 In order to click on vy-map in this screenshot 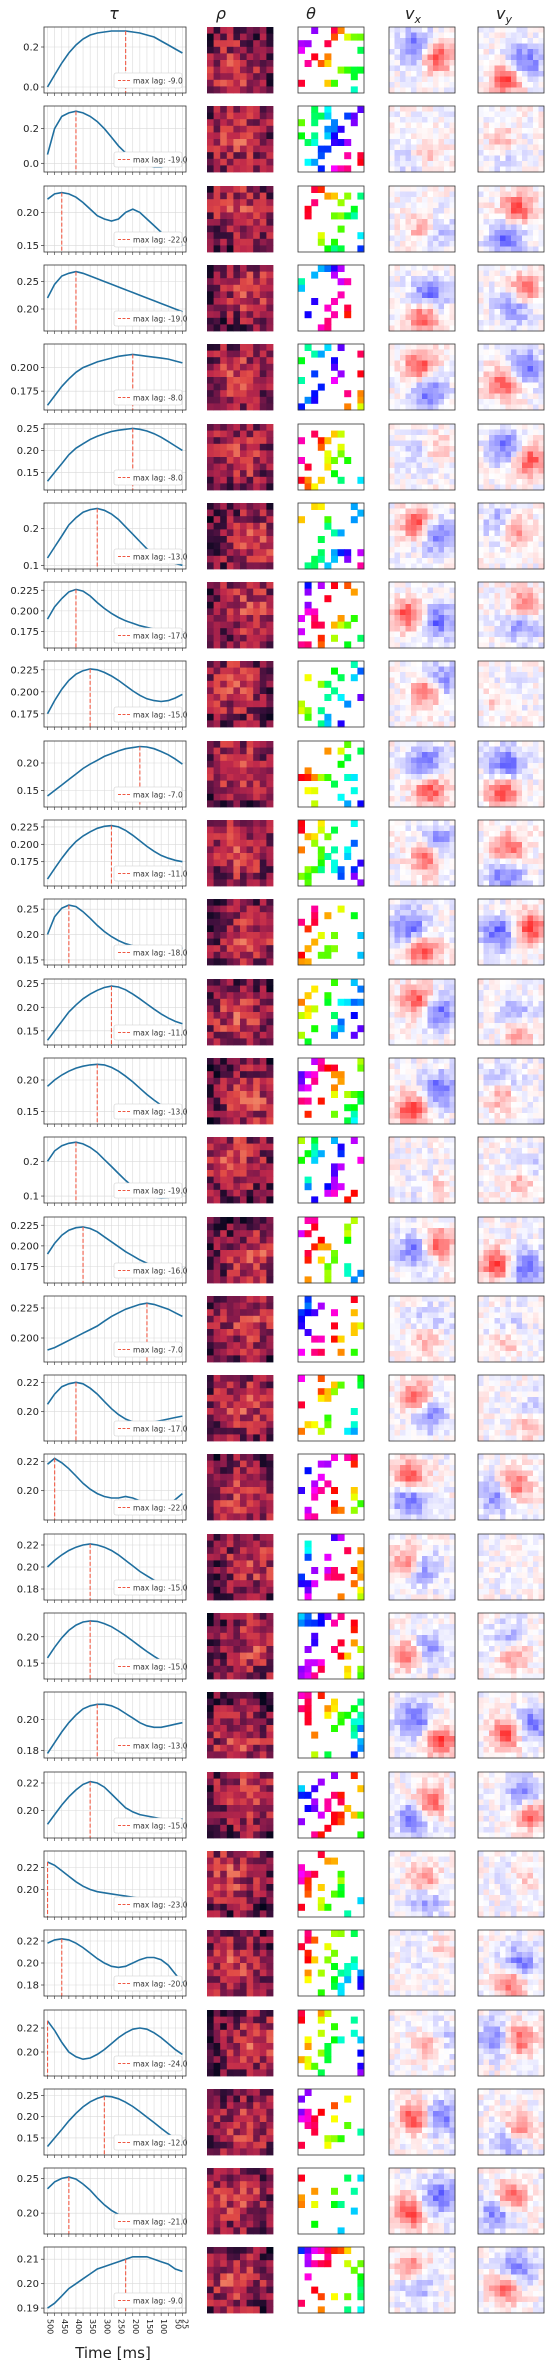, I will do `click(511, 457)`.